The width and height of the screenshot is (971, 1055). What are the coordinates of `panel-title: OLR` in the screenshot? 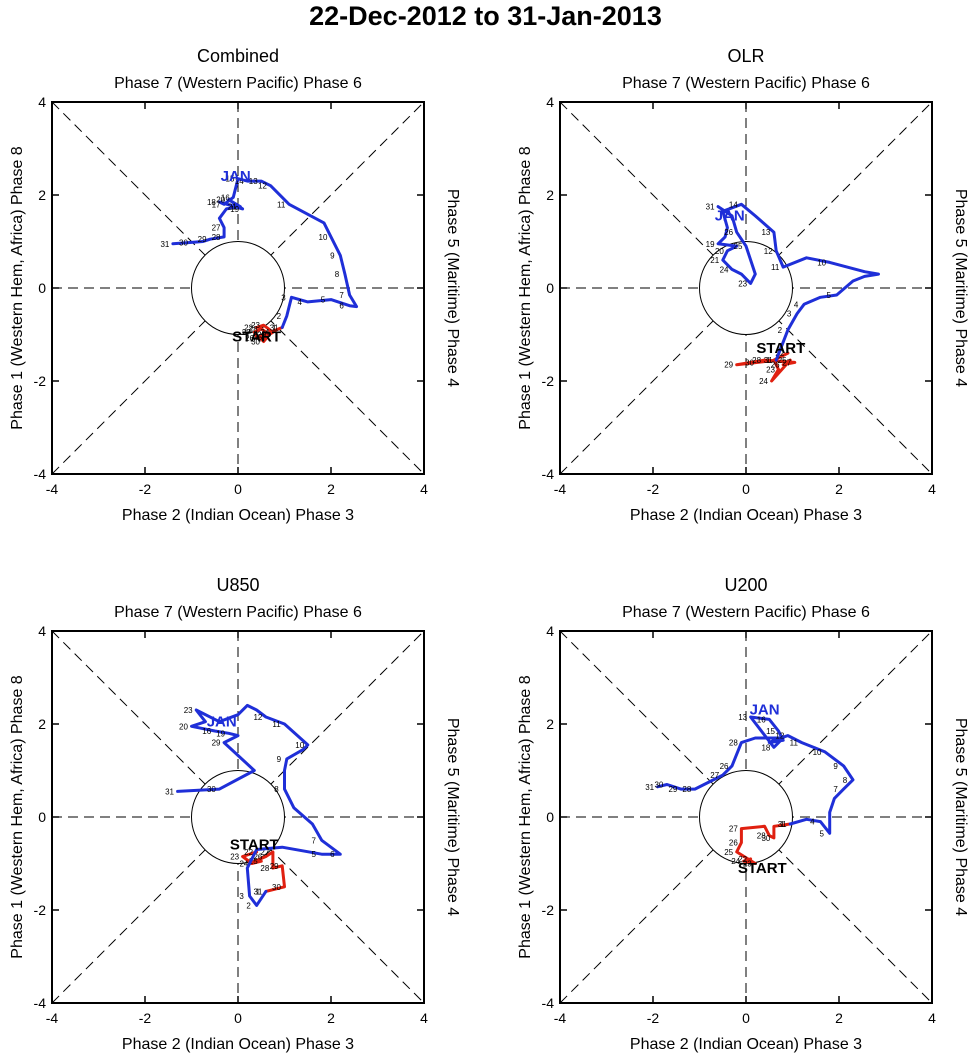 It's located at (745, 56).